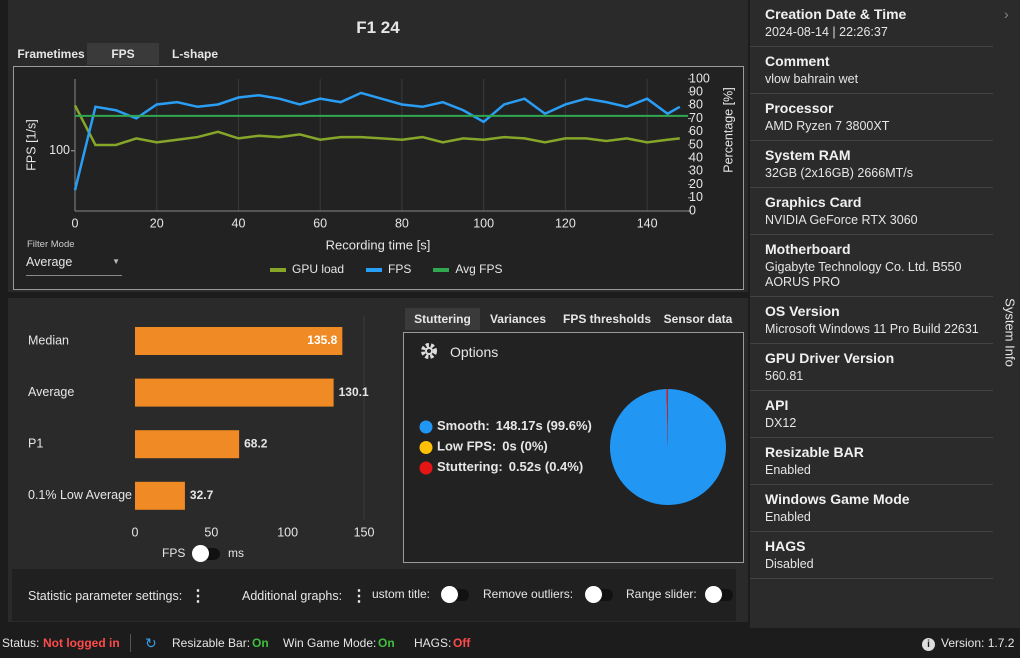 This screenshot has width=1020, height=658. I want to click on legend-name: Stuttering:, so click(470, 466).